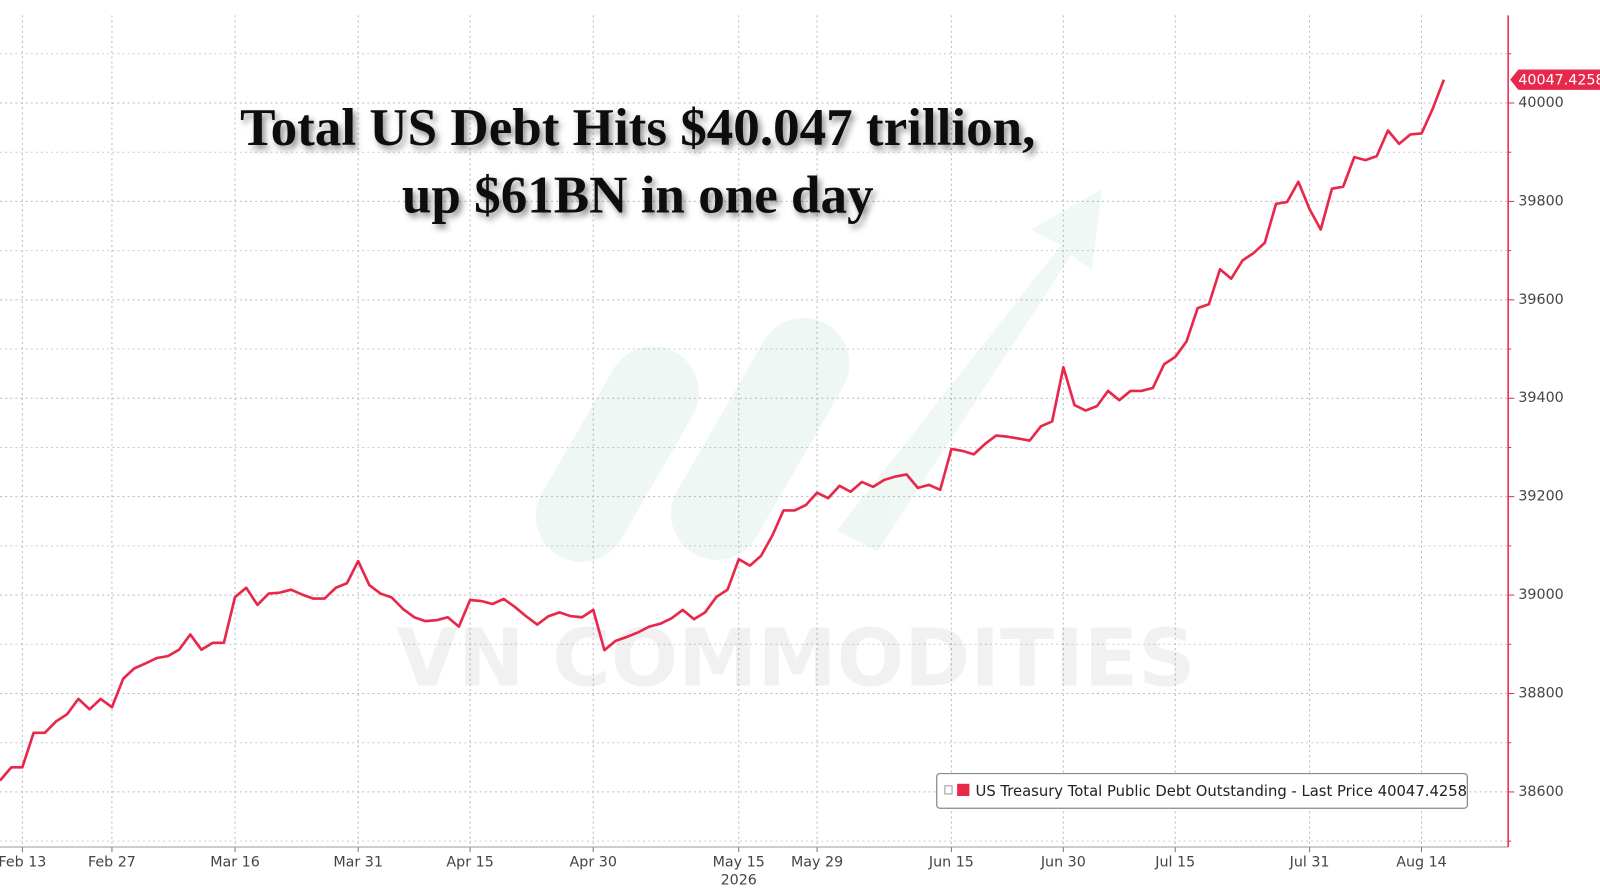  Describe the element at coordinates (1540, 792) in the screenshot. I see `y-tick-label: 38600` at that location.